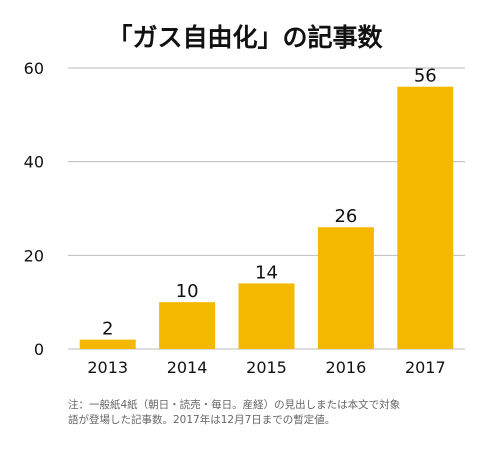 The image size is (500, 449). Describe the element at coordinates (107, 367) in the screenshot. I see `x-tick-label-2013: 2013` at that location.